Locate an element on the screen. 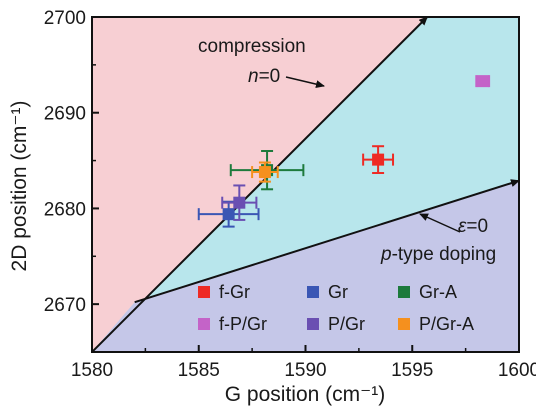  x-tick-label: 1580 is located at coordinates (92, 370).